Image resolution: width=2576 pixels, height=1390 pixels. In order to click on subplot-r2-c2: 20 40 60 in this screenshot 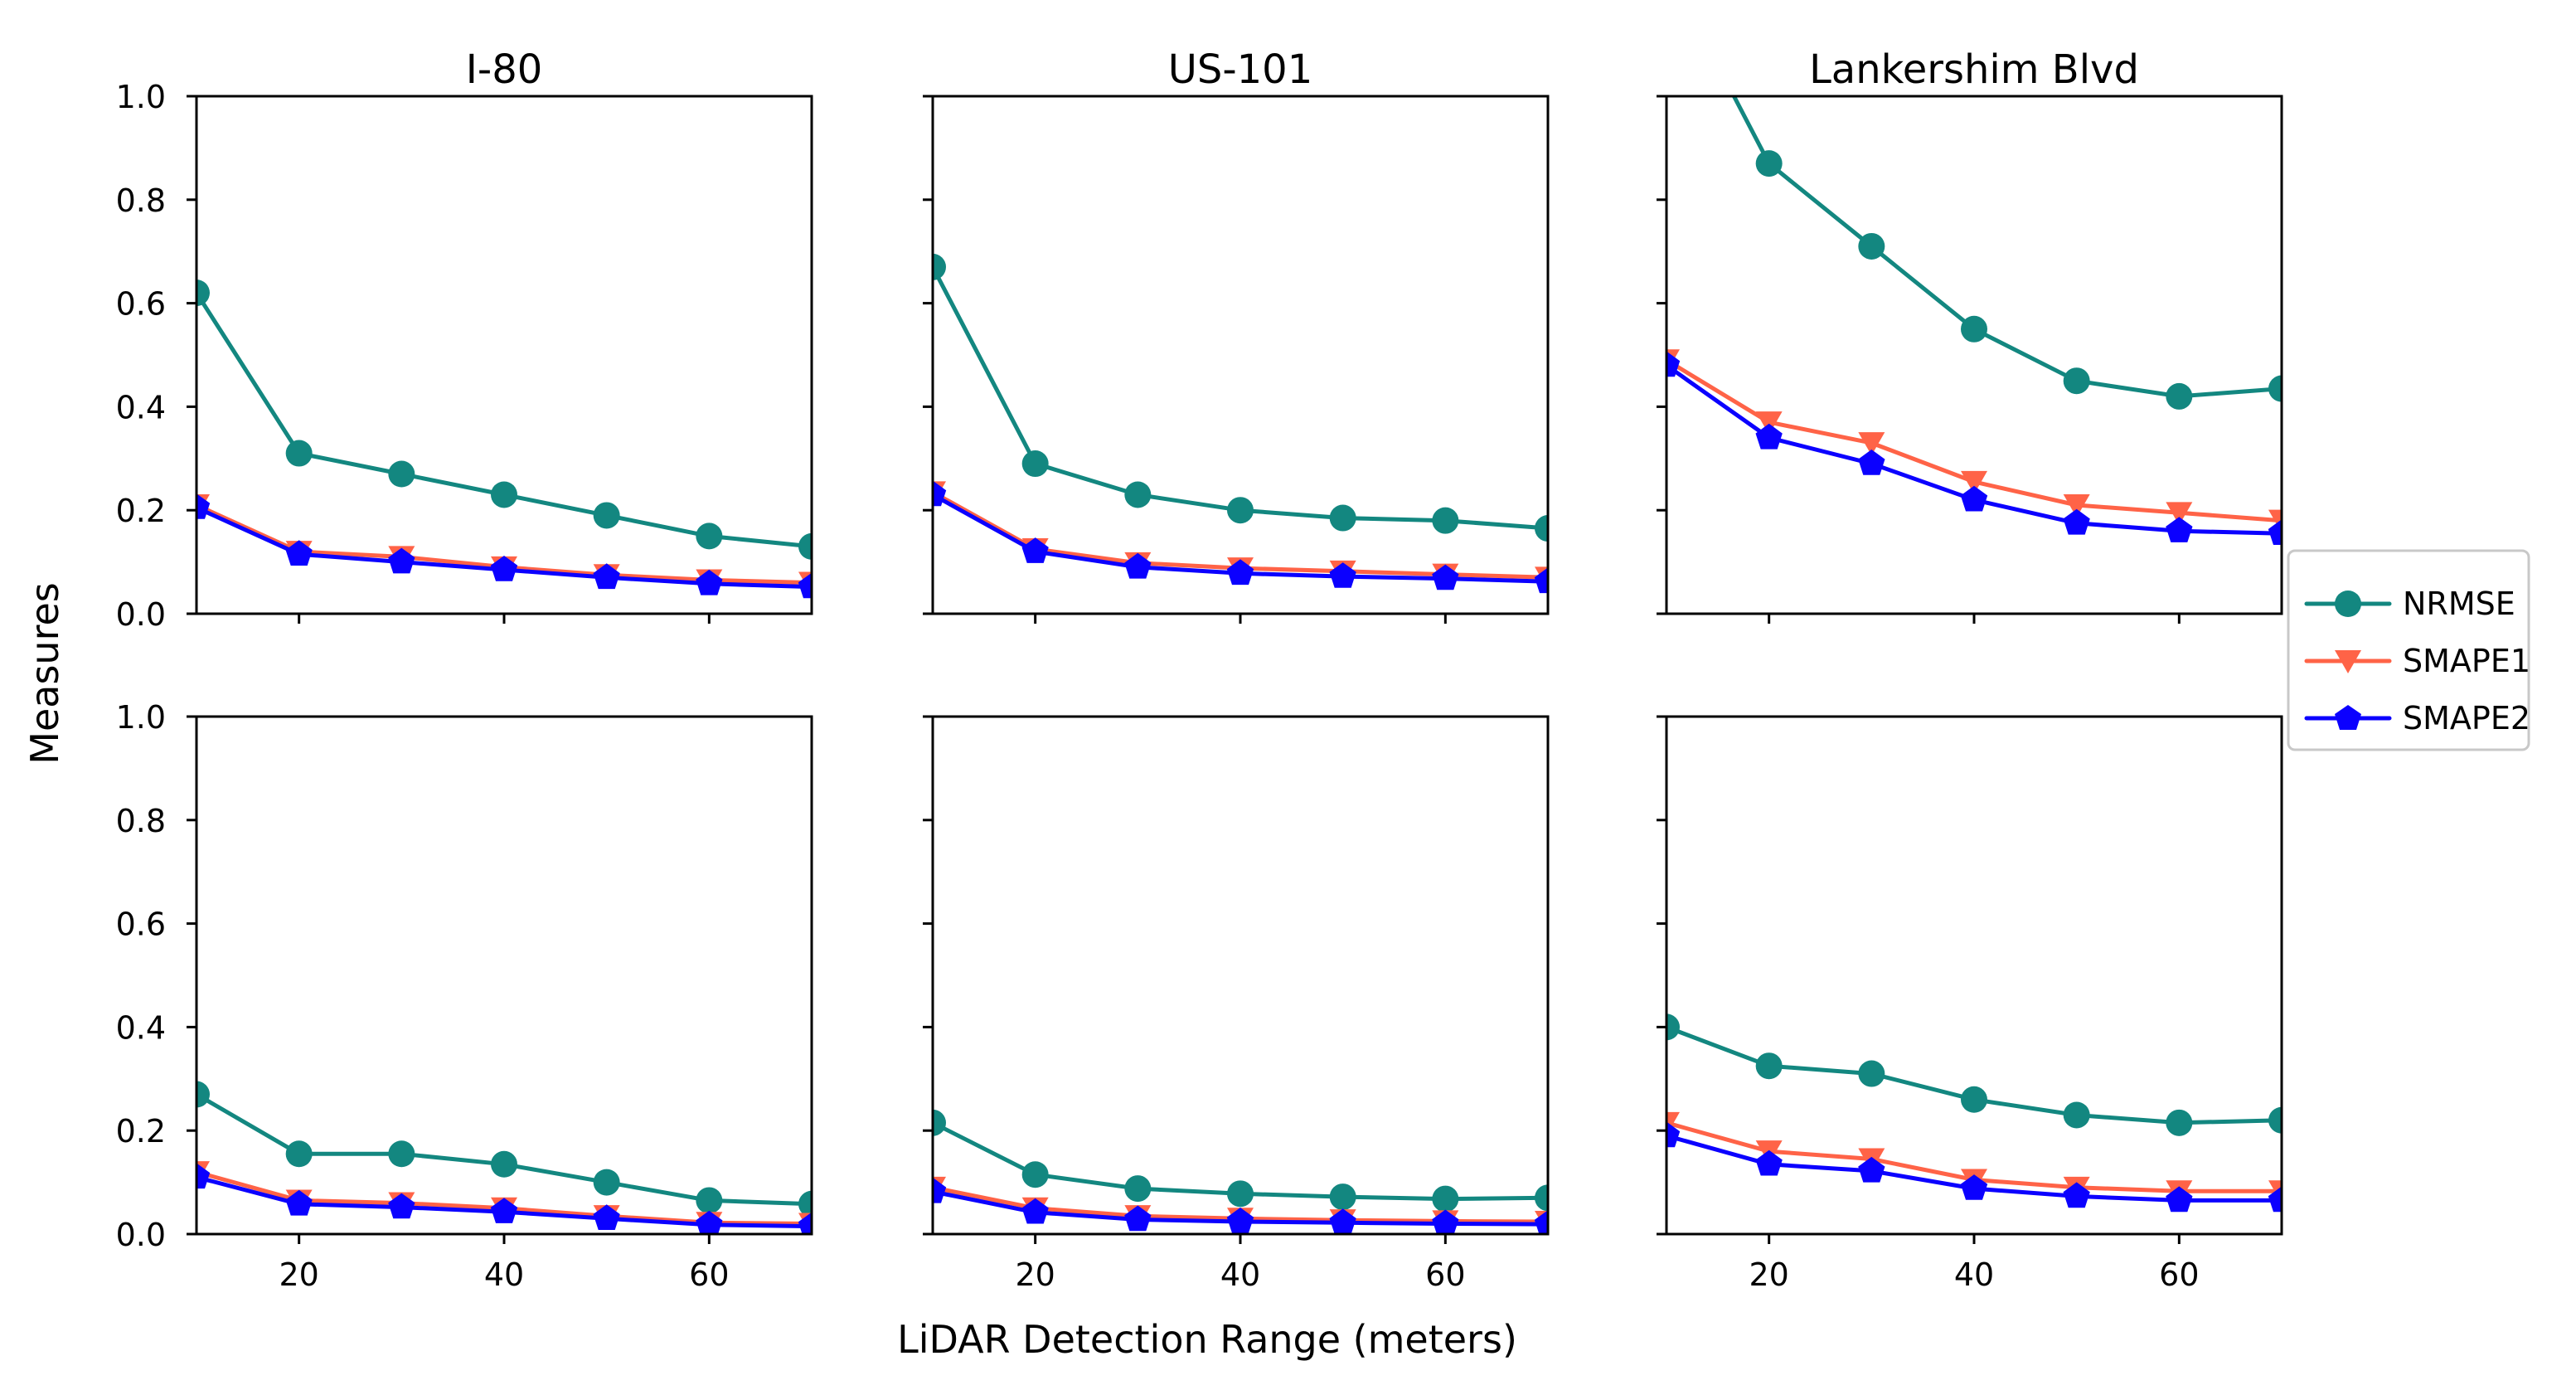, I will do `click(1236, 1004)`.